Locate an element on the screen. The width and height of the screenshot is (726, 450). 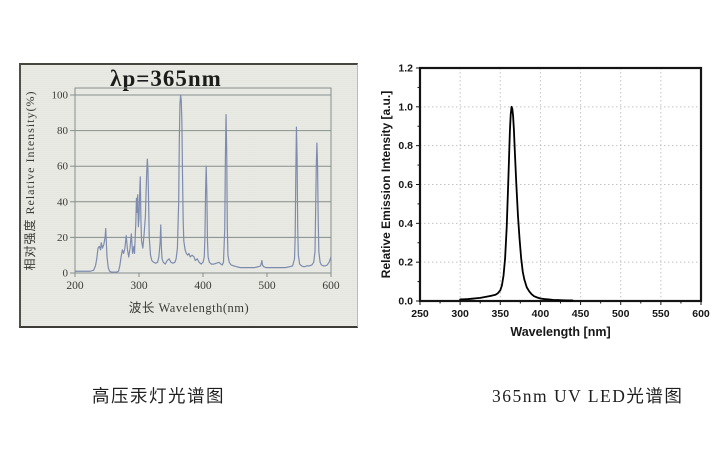
mercury-y-tick-label: 80 is located at coordinates (63, 131).